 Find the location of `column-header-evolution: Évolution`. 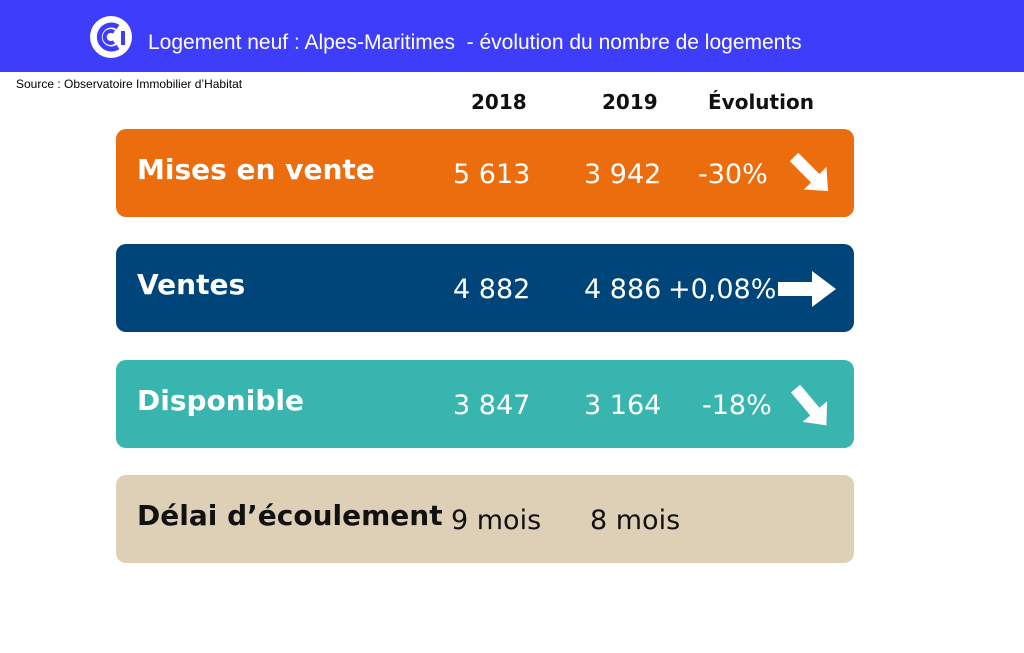

column-header-evolution: Évolution is located at coordinates (761, 102).